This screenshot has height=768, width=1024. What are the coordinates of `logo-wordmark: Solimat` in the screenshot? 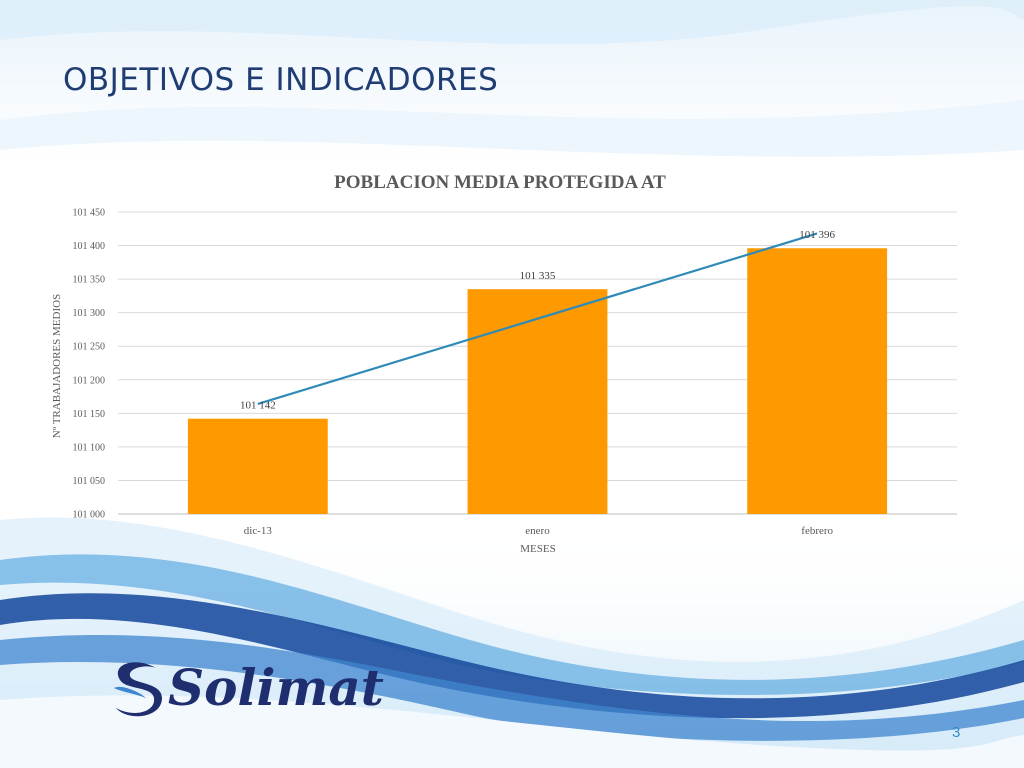 It's located at (276, 687).